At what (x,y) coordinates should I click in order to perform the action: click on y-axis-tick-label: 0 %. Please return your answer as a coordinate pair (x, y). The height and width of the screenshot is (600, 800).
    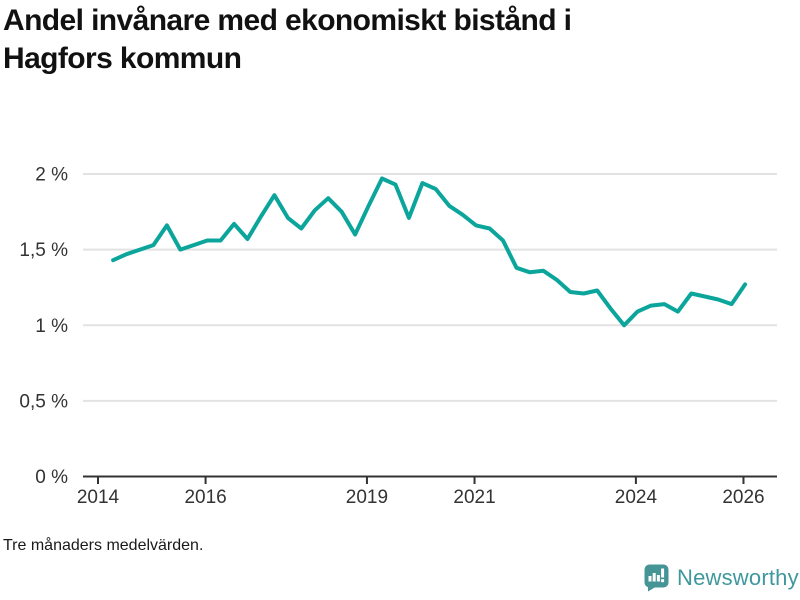
    Looking at the image, I should click on (51, 477).